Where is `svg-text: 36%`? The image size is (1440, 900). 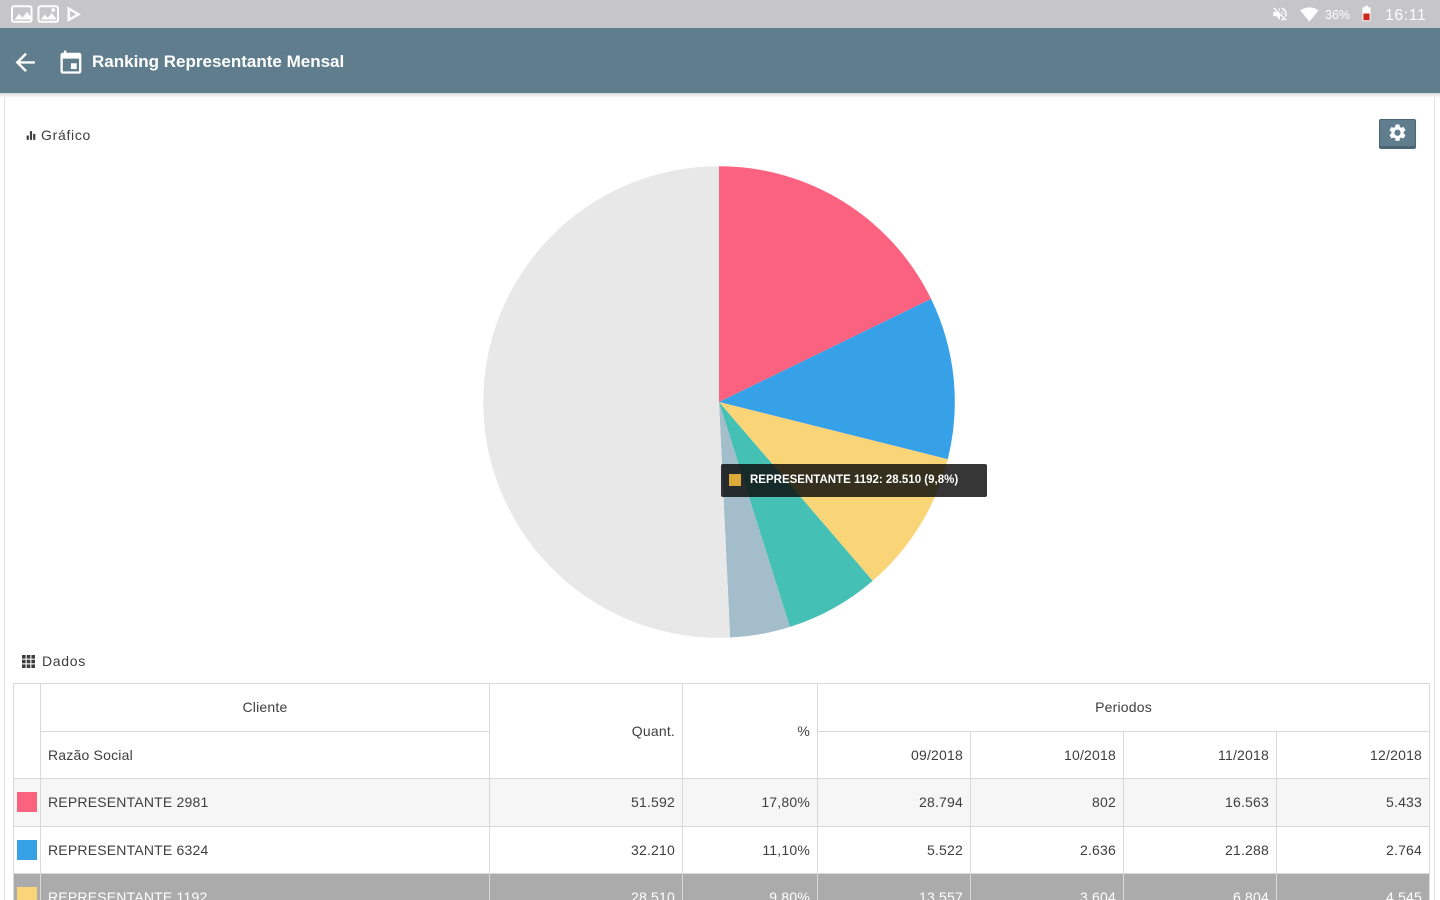
svg-text: 36% is located at coordinates (1337, 15).